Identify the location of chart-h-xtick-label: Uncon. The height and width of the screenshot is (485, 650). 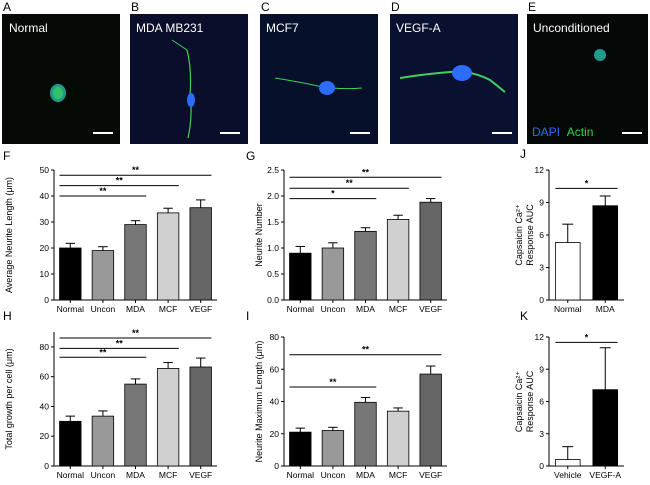
(103, 475).